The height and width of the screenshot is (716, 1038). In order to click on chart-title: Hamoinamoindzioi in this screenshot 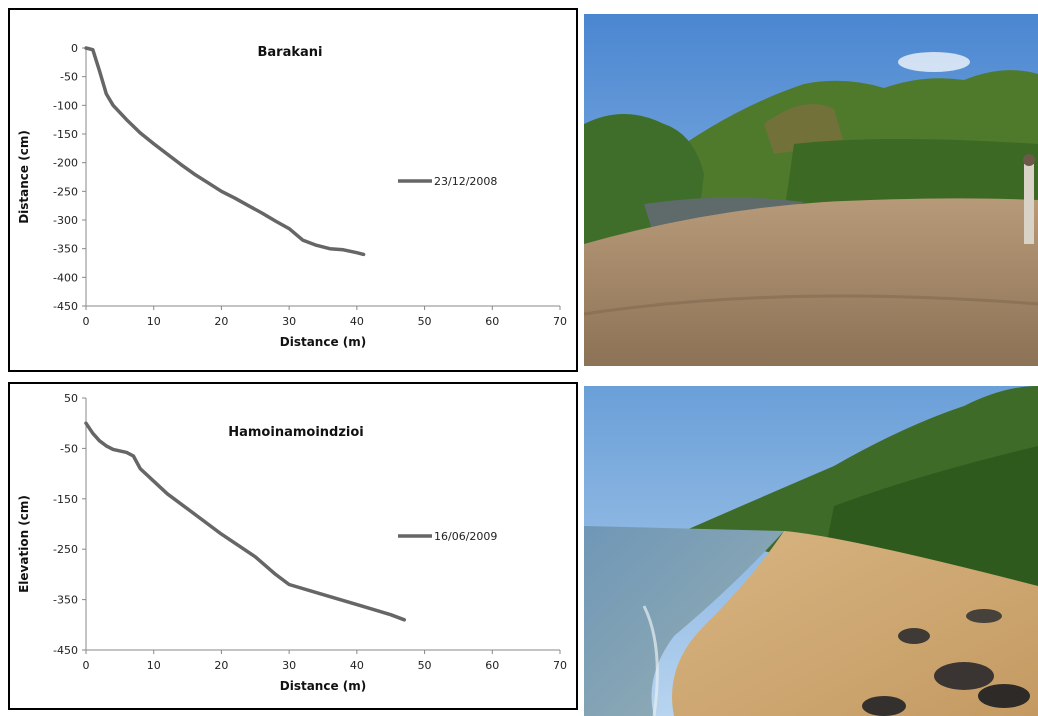, I will do `click(296, 432)`.